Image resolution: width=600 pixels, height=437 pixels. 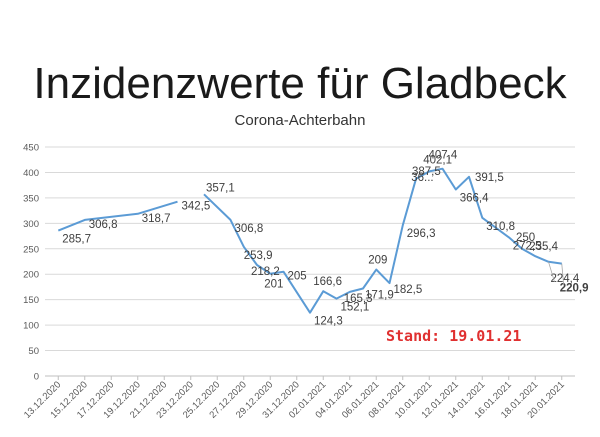 What do you see at coordinates (437, 160) in the screenshot?
I see `data-label: 402,1` at bounding box center [437, 160].